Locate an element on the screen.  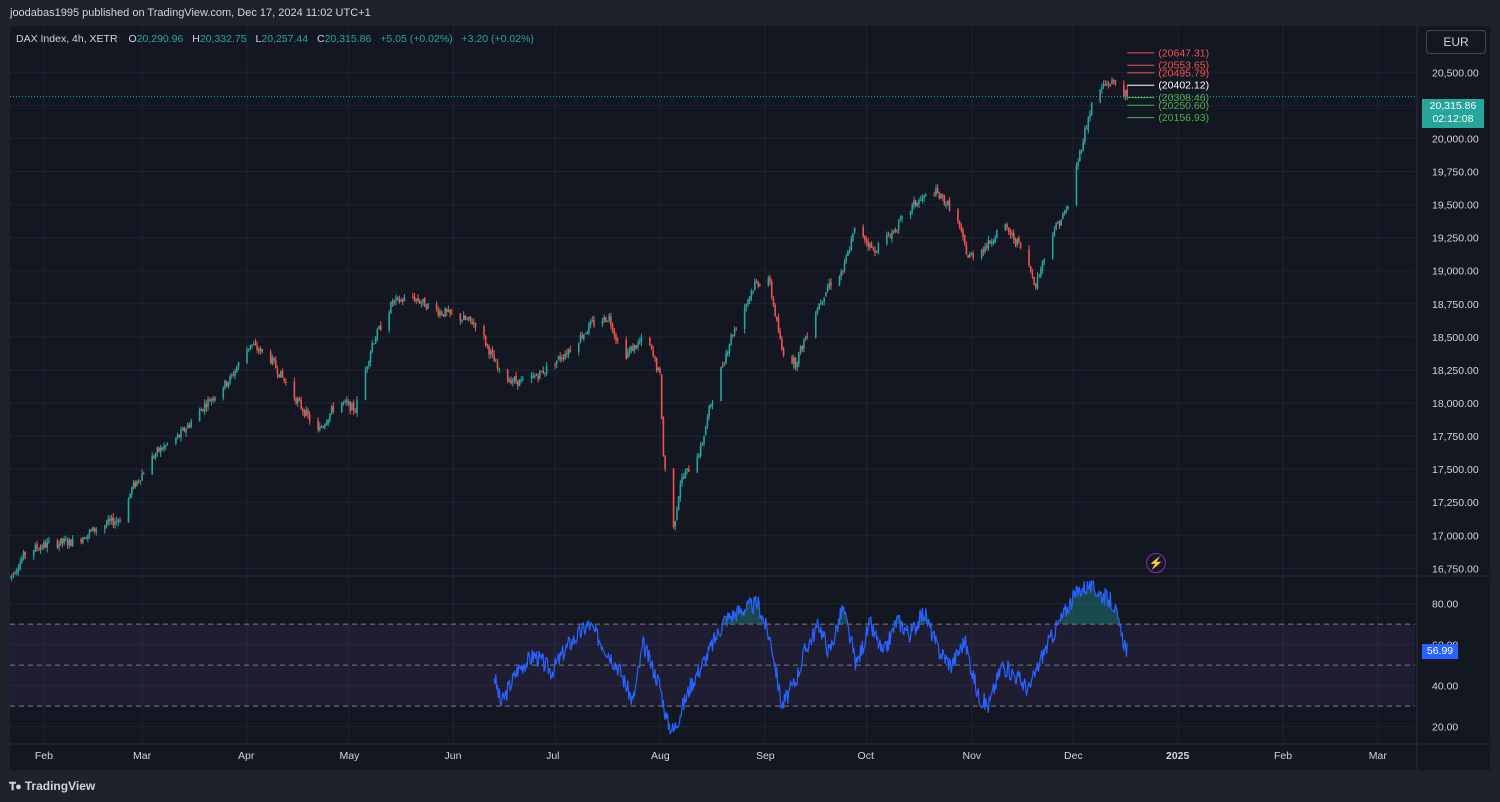
pivot-level-label: (20495.79) is located at coordinates (1183, 73).